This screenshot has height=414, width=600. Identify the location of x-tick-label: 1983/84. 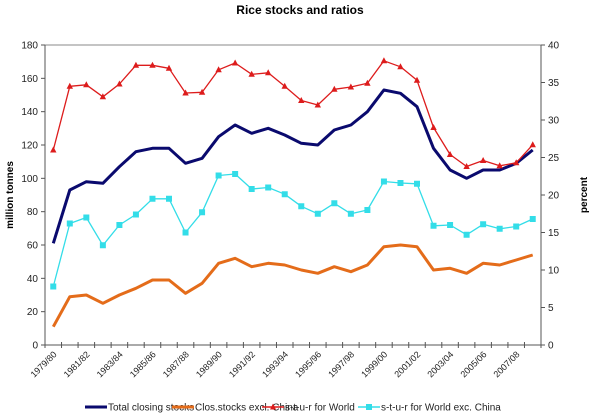
(110, 364).